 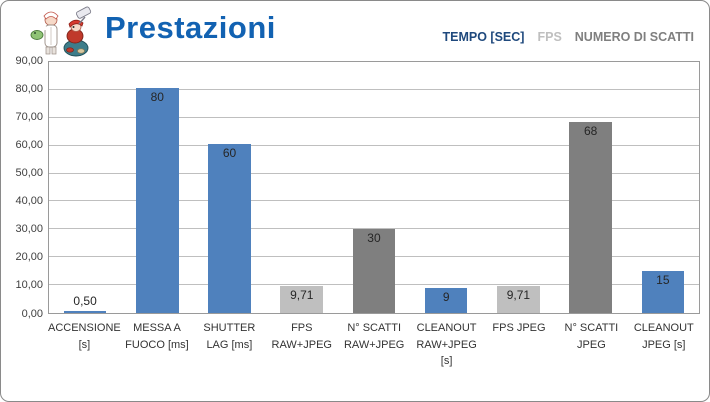 I want to click on legend-item-0: TEMPO [SEC], so click(x=483, y=37).